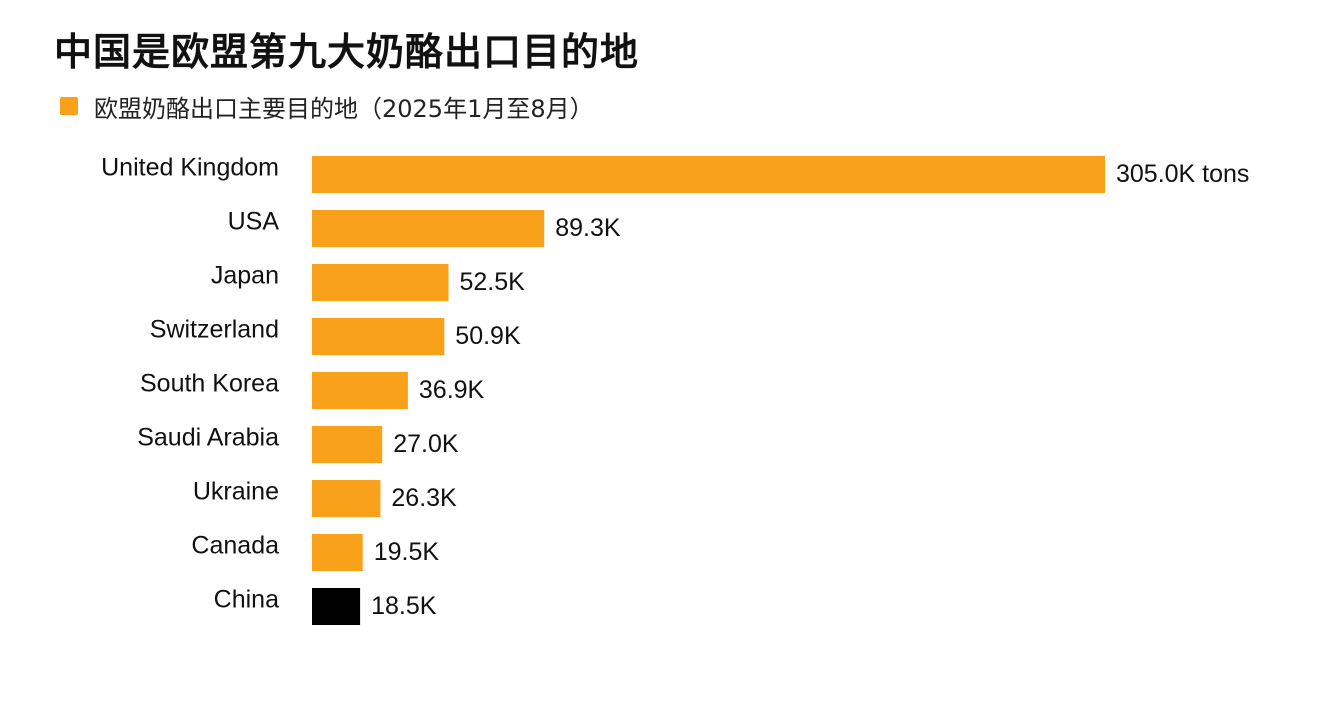  What do you see at coordinates (1182, 174) in the screenshot?
I see `value-label-united-kingdom: 305.0K tons` at bounding box center [1182, 174].